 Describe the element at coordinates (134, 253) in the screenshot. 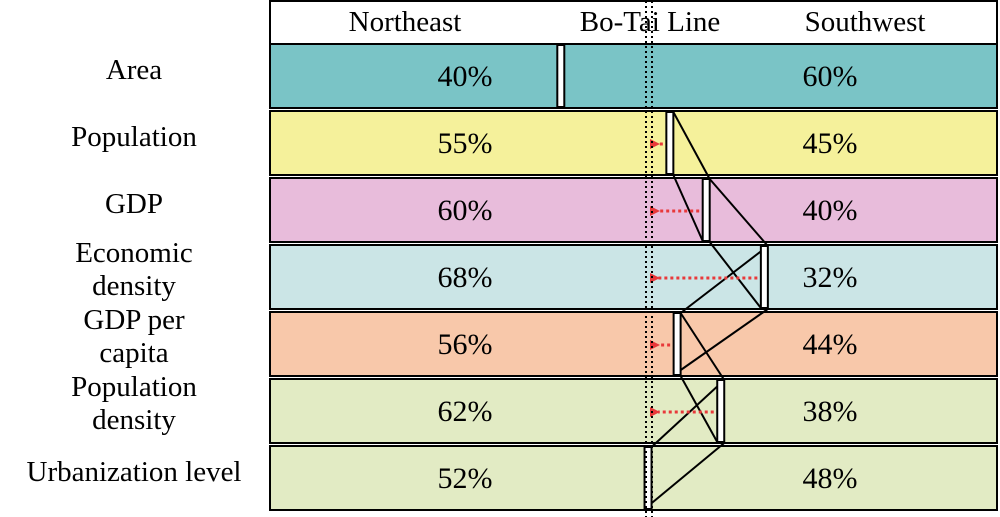

I see `row-label-line: Economic` at that location.